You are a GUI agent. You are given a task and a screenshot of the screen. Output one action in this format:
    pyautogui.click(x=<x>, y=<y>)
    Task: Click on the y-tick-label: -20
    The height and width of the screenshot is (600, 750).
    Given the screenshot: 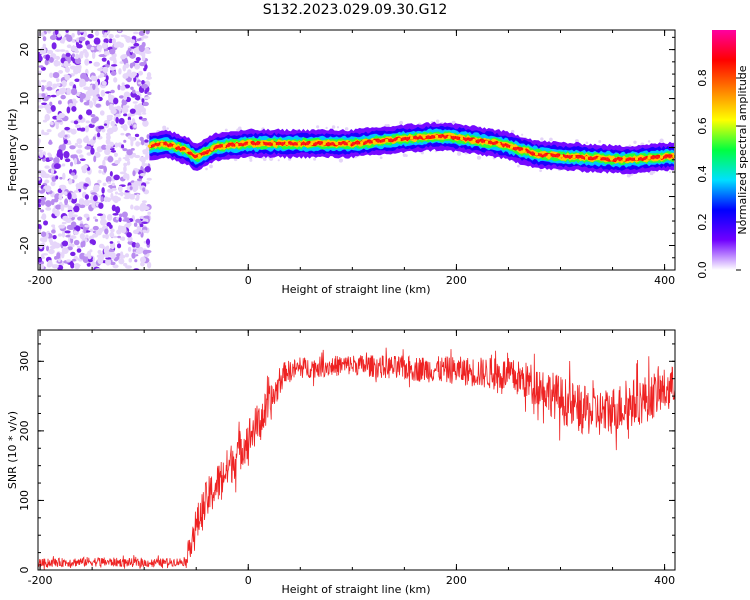 What is the action you would take?
    pyautogui.click(x=24, y=246)
    